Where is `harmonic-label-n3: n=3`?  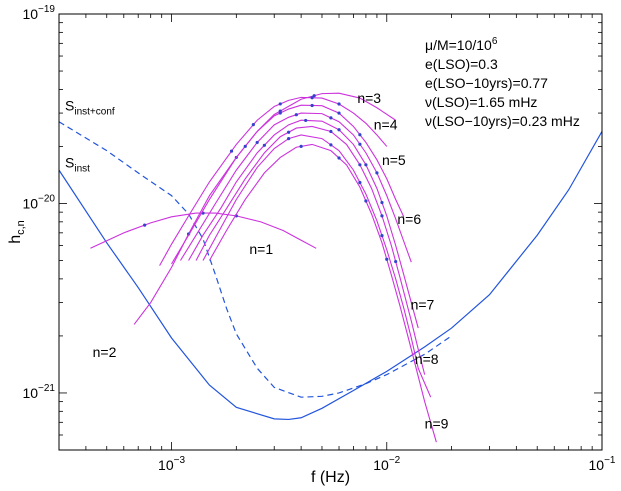 harmonic-label-n3: n=3 is located at coordinates (369, 98).